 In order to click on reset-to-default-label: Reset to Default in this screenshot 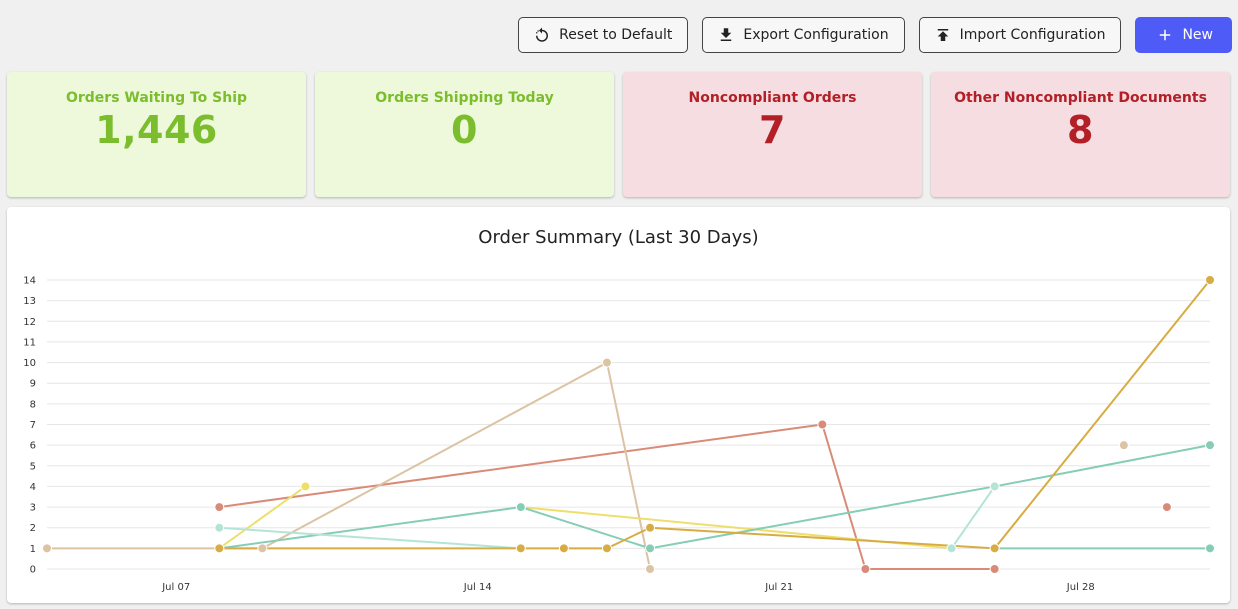, I will do `click(616, 35)`.